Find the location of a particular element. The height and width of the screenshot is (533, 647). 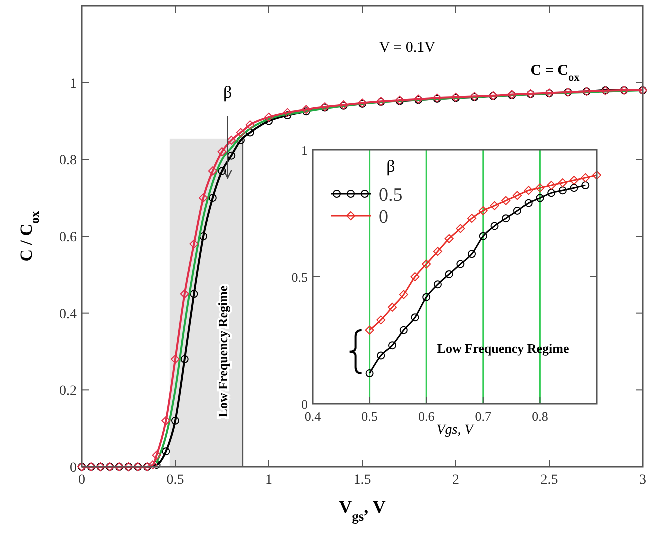

legend-title: β is located at coordinates (391, 166).